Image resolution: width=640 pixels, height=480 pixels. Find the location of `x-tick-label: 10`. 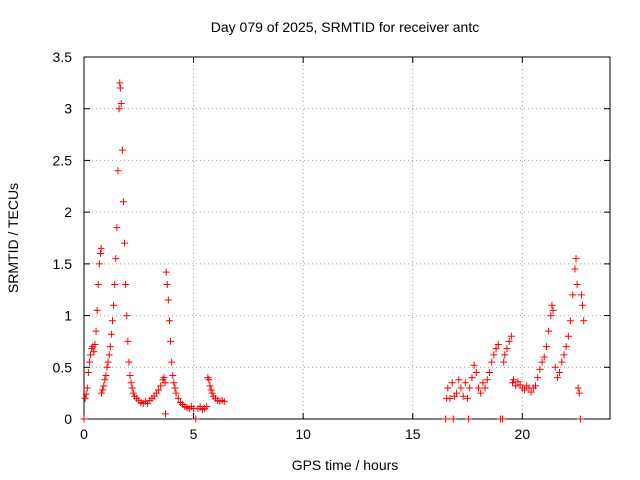

x-tick-label: 10 is located at coordinates (303, 434).